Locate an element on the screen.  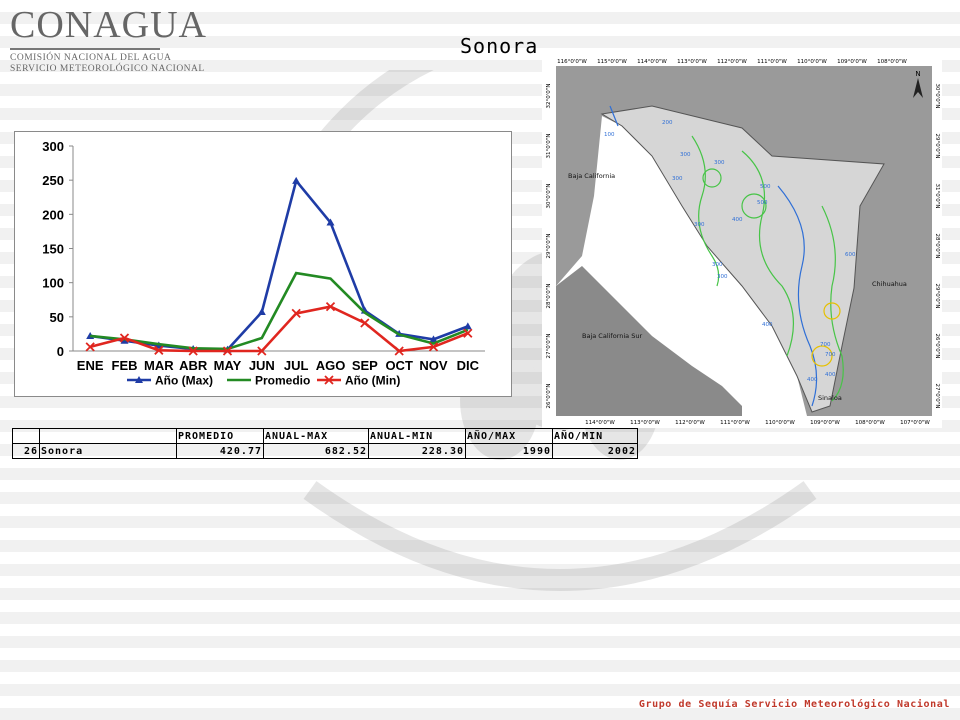
table-cell-promedio: 420.77 is located at coordinates (220, 451).